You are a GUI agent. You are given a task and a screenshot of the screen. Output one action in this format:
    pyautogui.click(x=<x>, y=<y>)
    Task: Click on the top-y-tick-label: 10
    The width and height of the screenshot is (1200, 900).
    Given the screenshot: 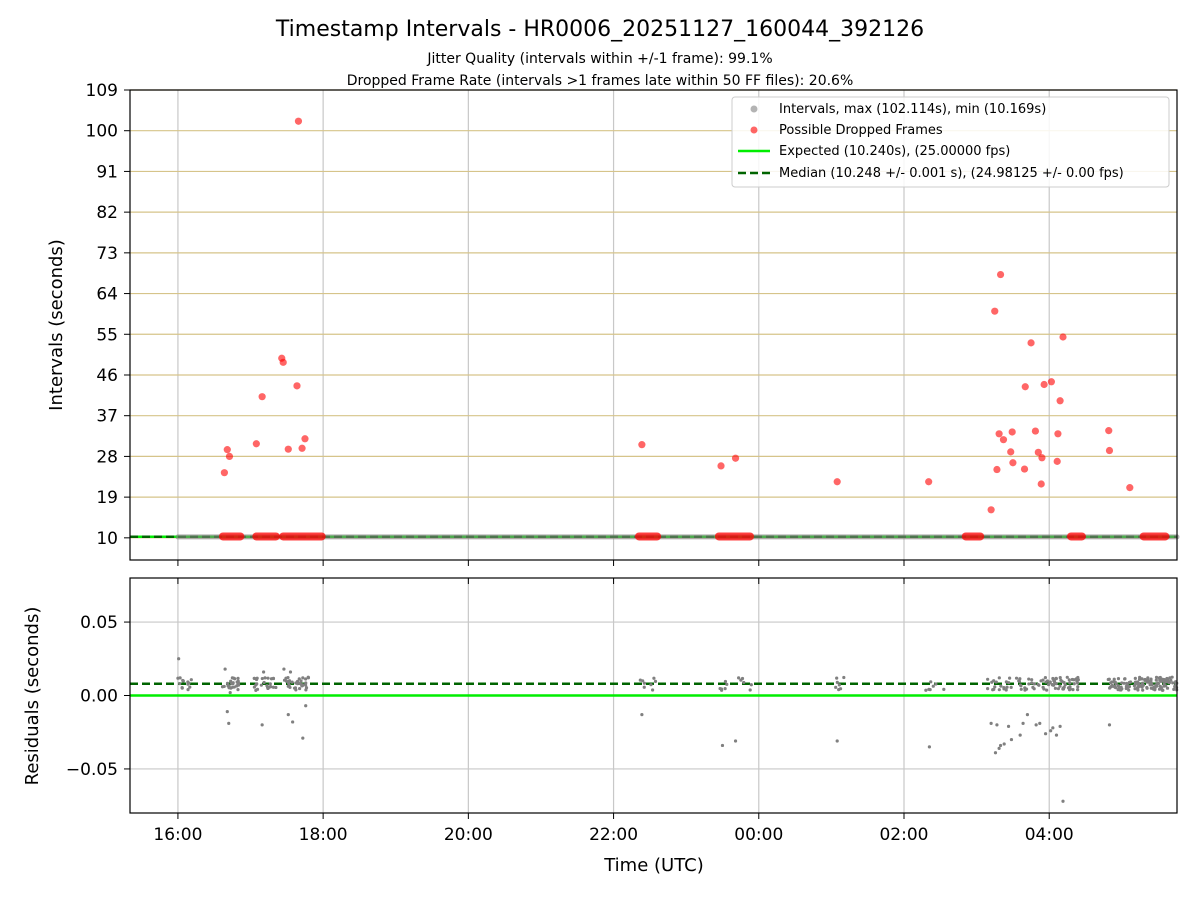 What is the action you would take?
    pyautogui.click(x=107, y=539)
    